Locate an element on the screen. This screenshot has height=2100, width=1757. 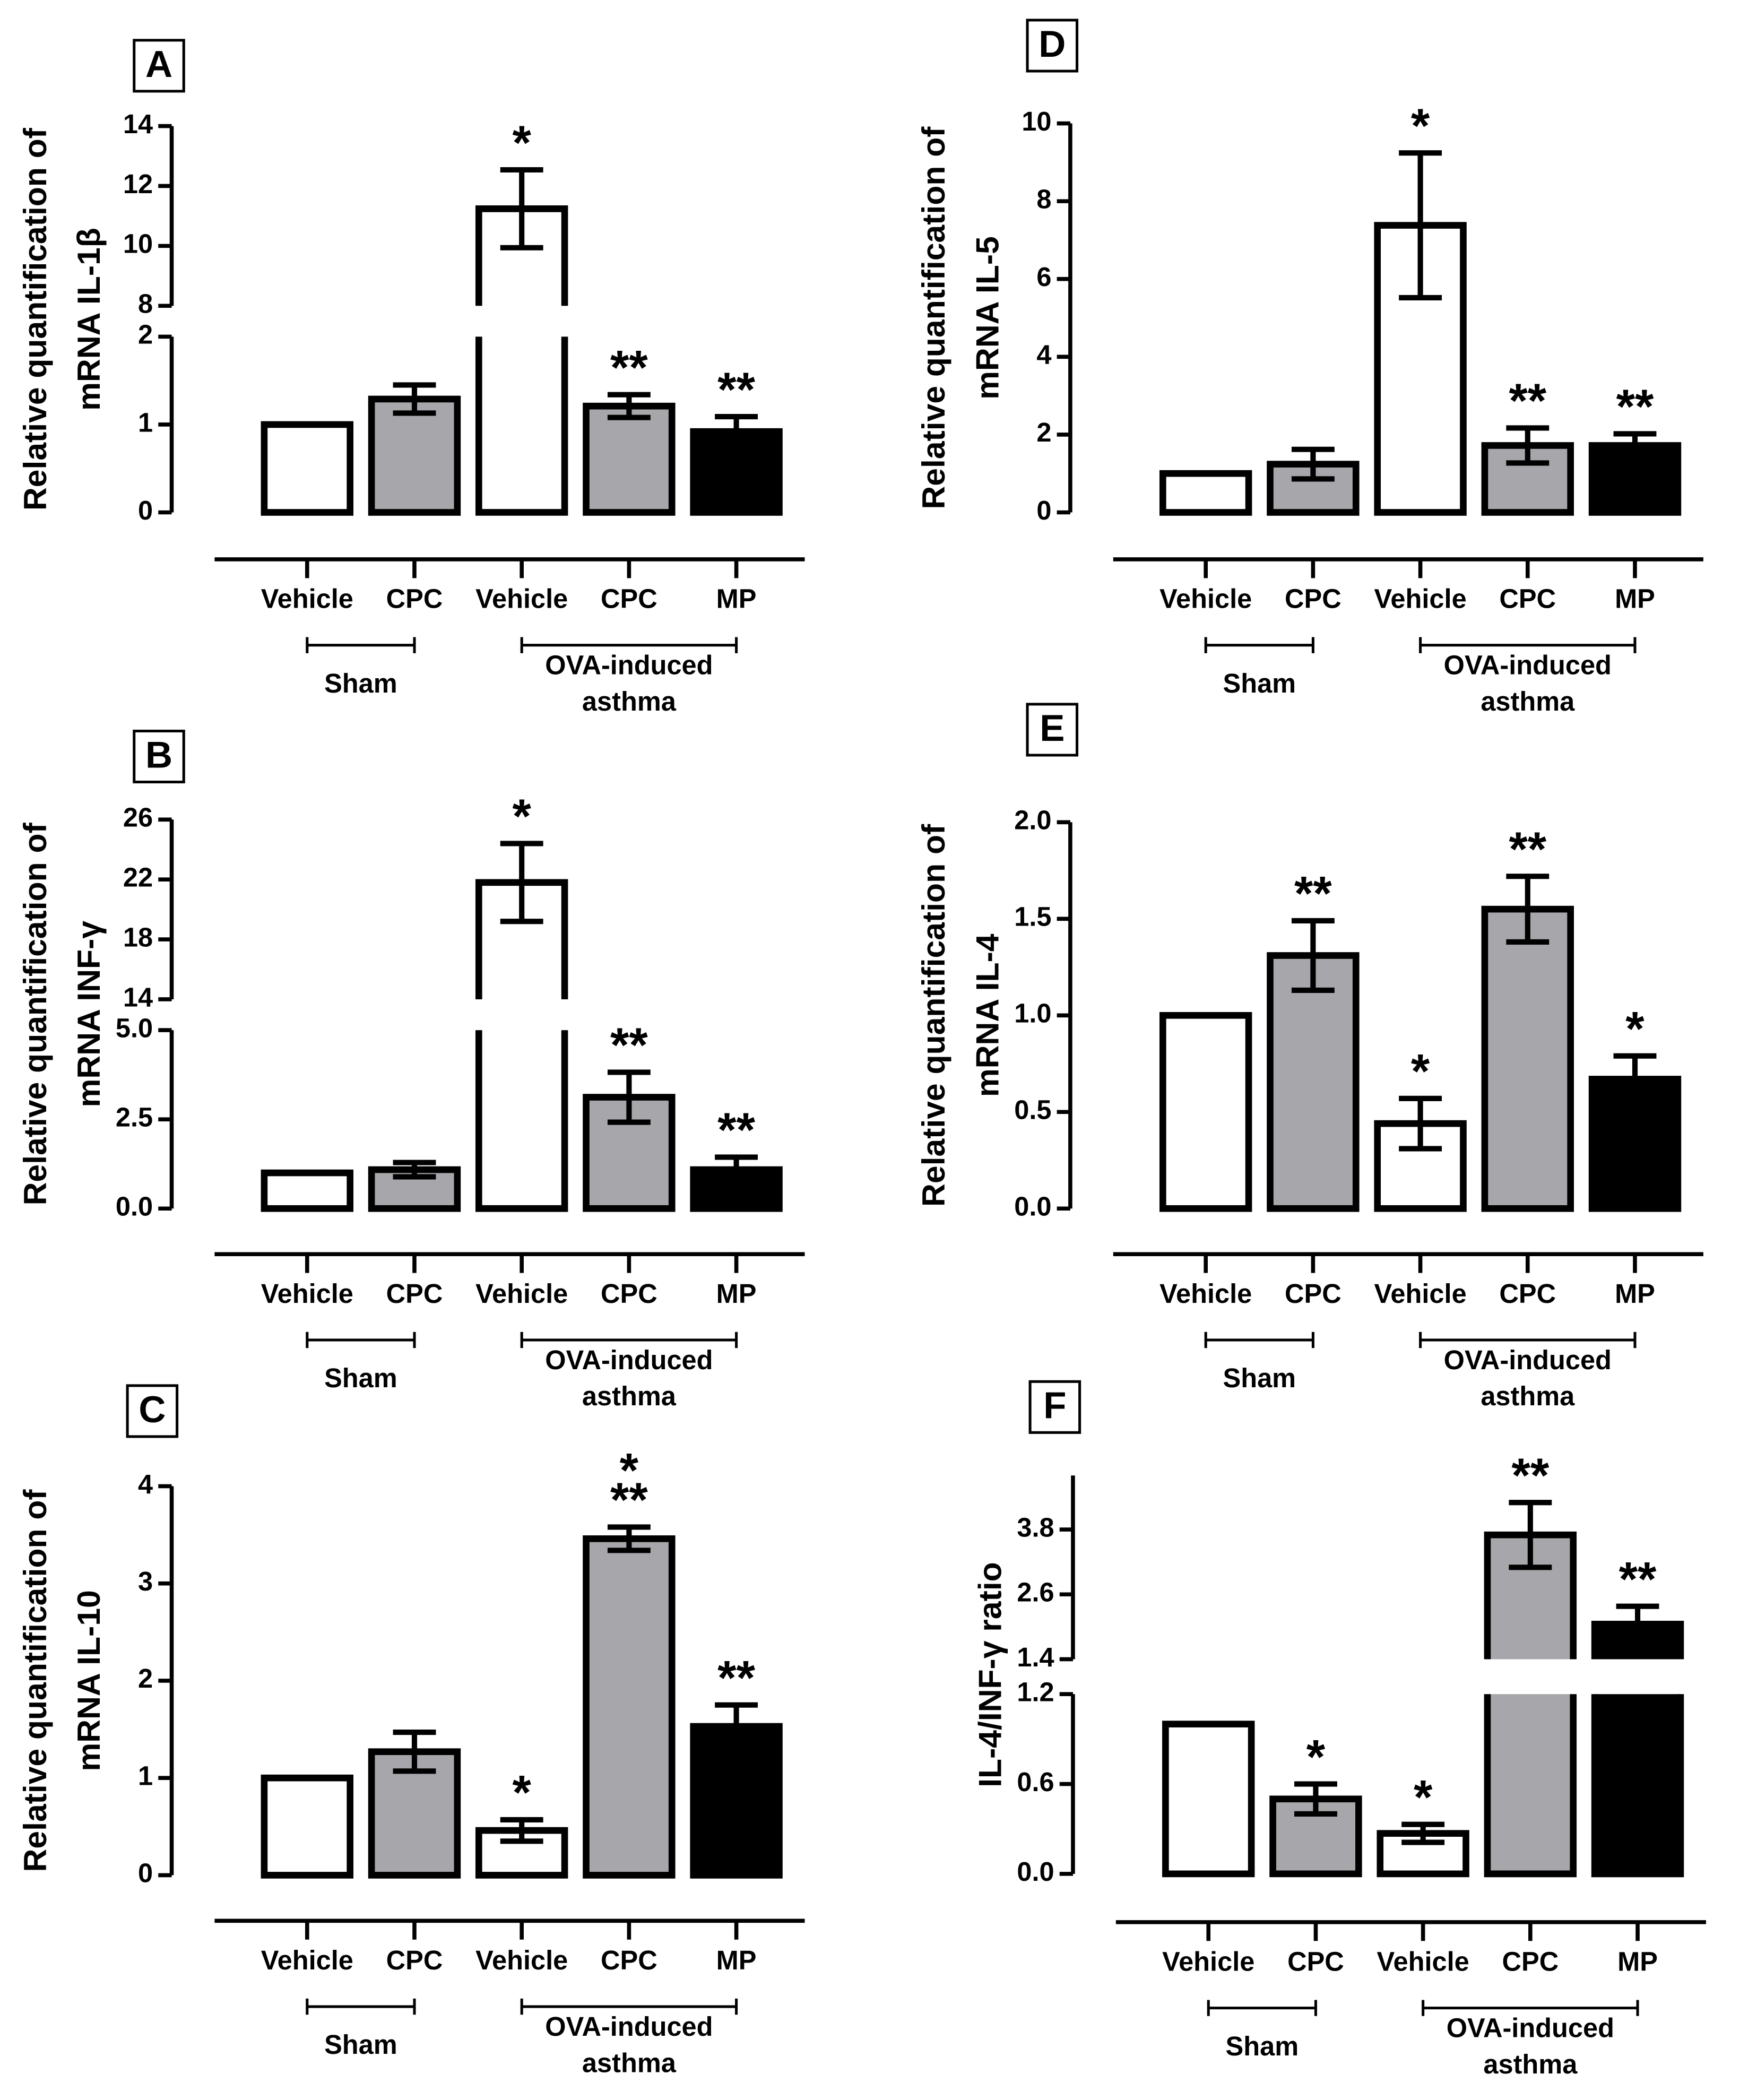
y-tick-label: 0.6 is located at coordinates (1035, 1782).